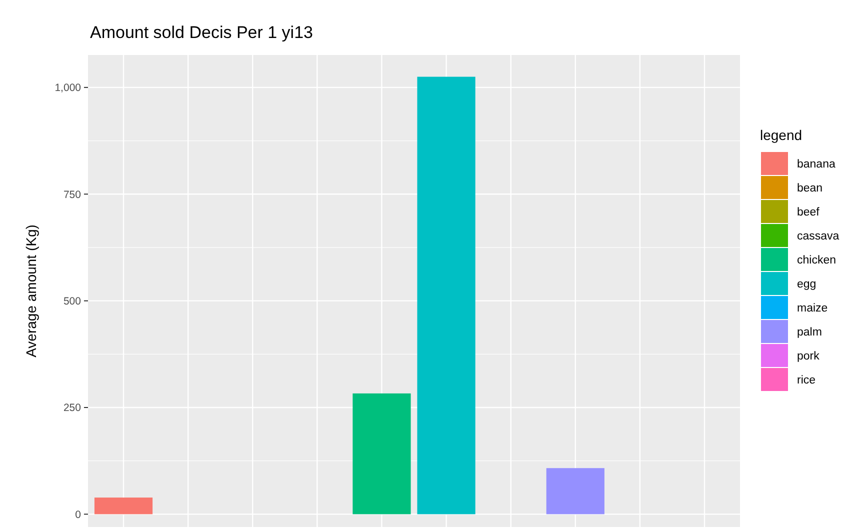 Image resolution: width=864 pixels, height=532 pixels. Describe the element at coordinates (808, 212) in the screenshot. I see `legend-label: beef` at that location.